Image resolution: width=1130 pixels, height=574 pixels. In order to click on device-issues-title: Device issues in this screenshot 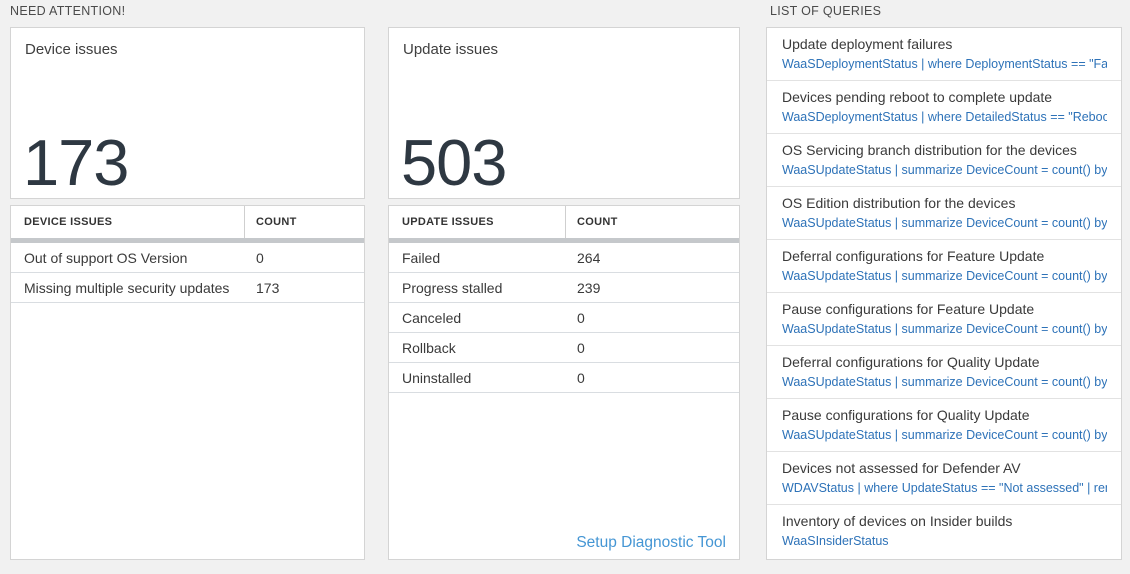, I will do `click(71, 49)`.